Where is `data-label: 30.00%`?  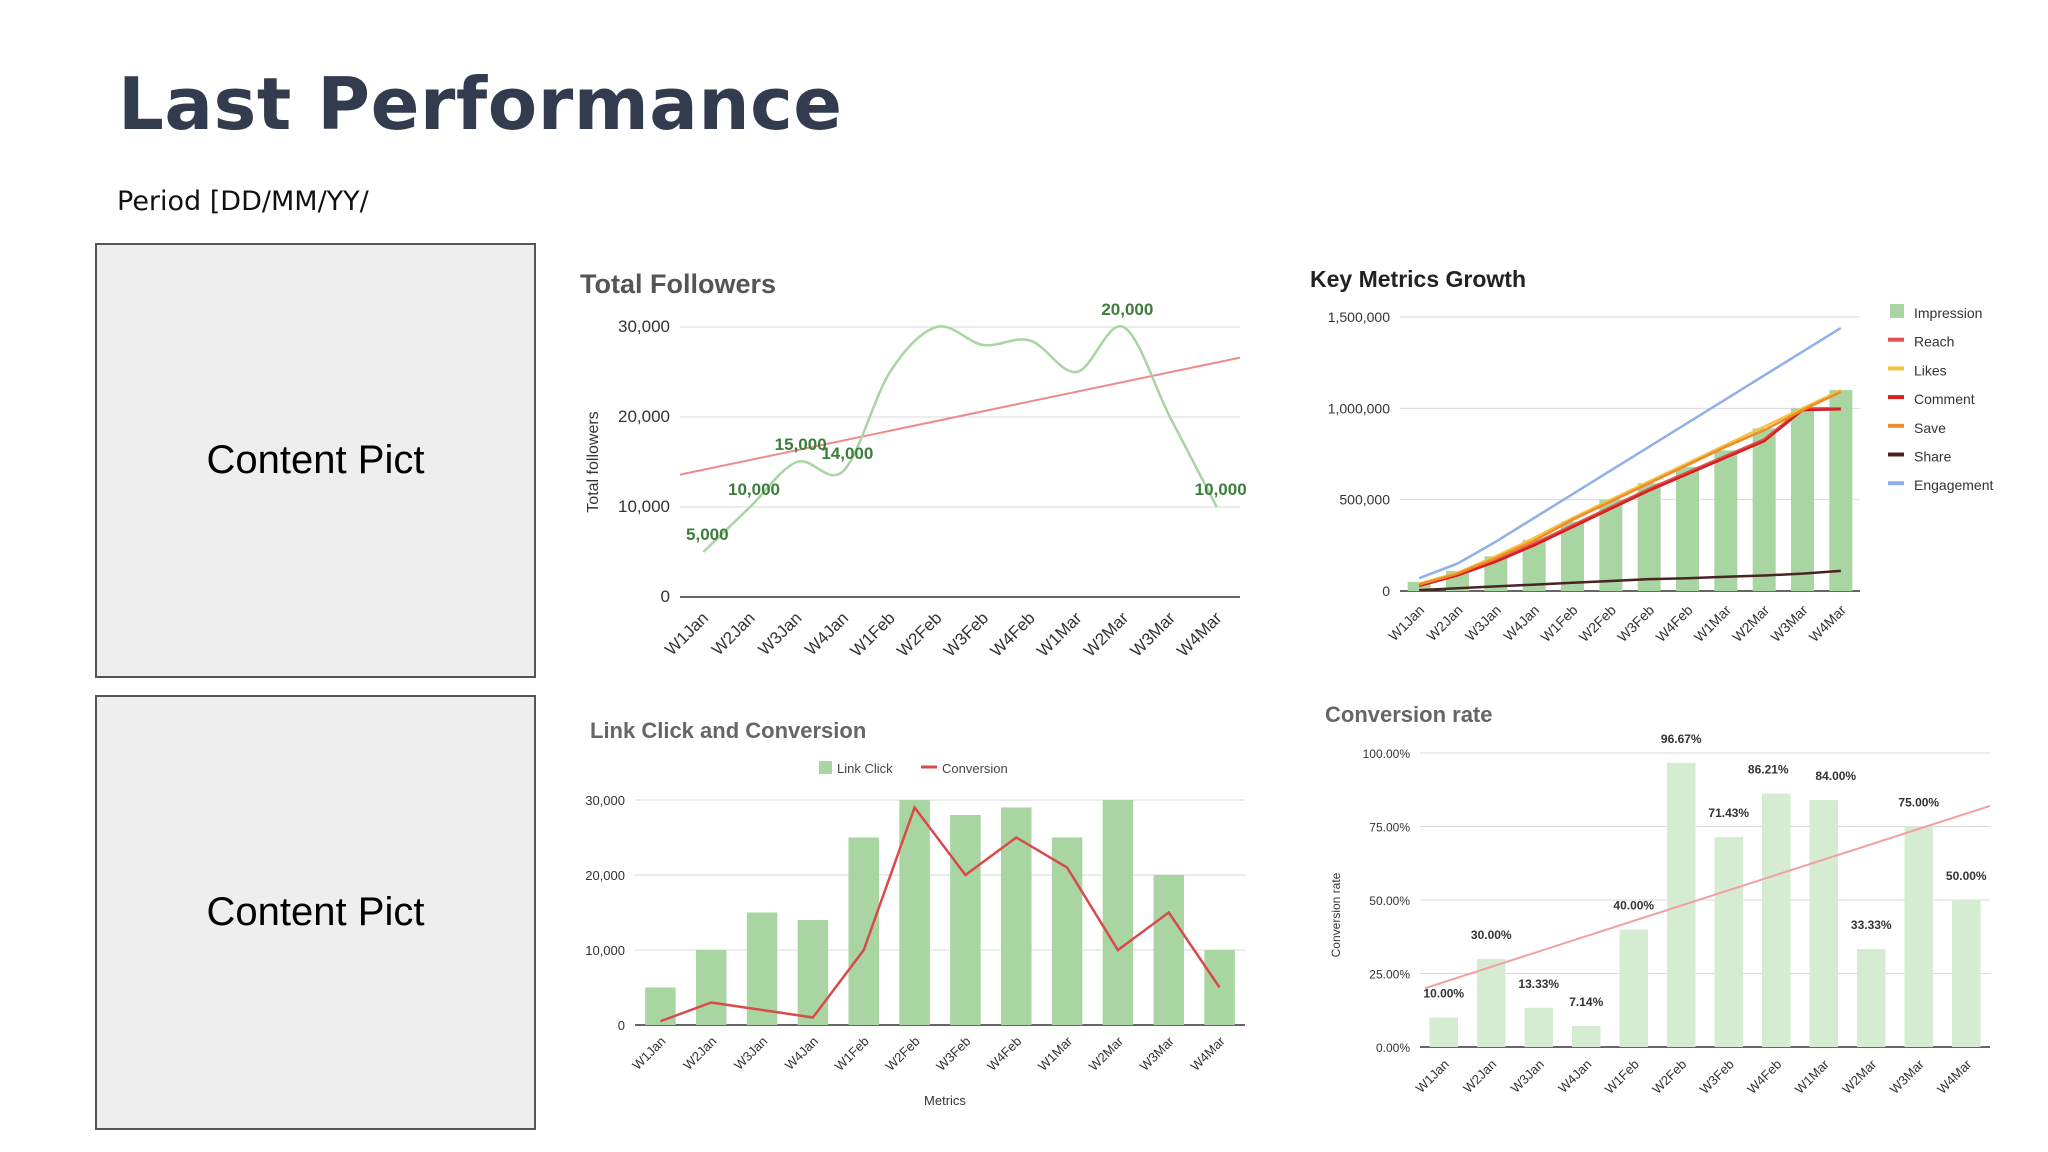 data-label: 30.00% is located at coordinates (1491, 935).